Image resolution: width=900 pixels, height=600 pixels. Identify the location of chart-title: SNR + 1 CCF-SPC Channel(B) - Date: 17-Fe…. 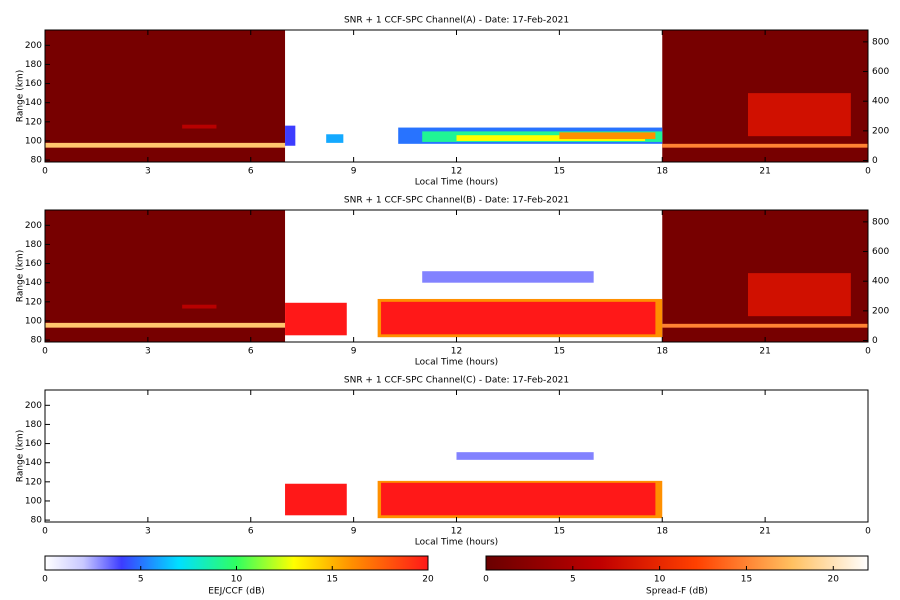
(456, 201).